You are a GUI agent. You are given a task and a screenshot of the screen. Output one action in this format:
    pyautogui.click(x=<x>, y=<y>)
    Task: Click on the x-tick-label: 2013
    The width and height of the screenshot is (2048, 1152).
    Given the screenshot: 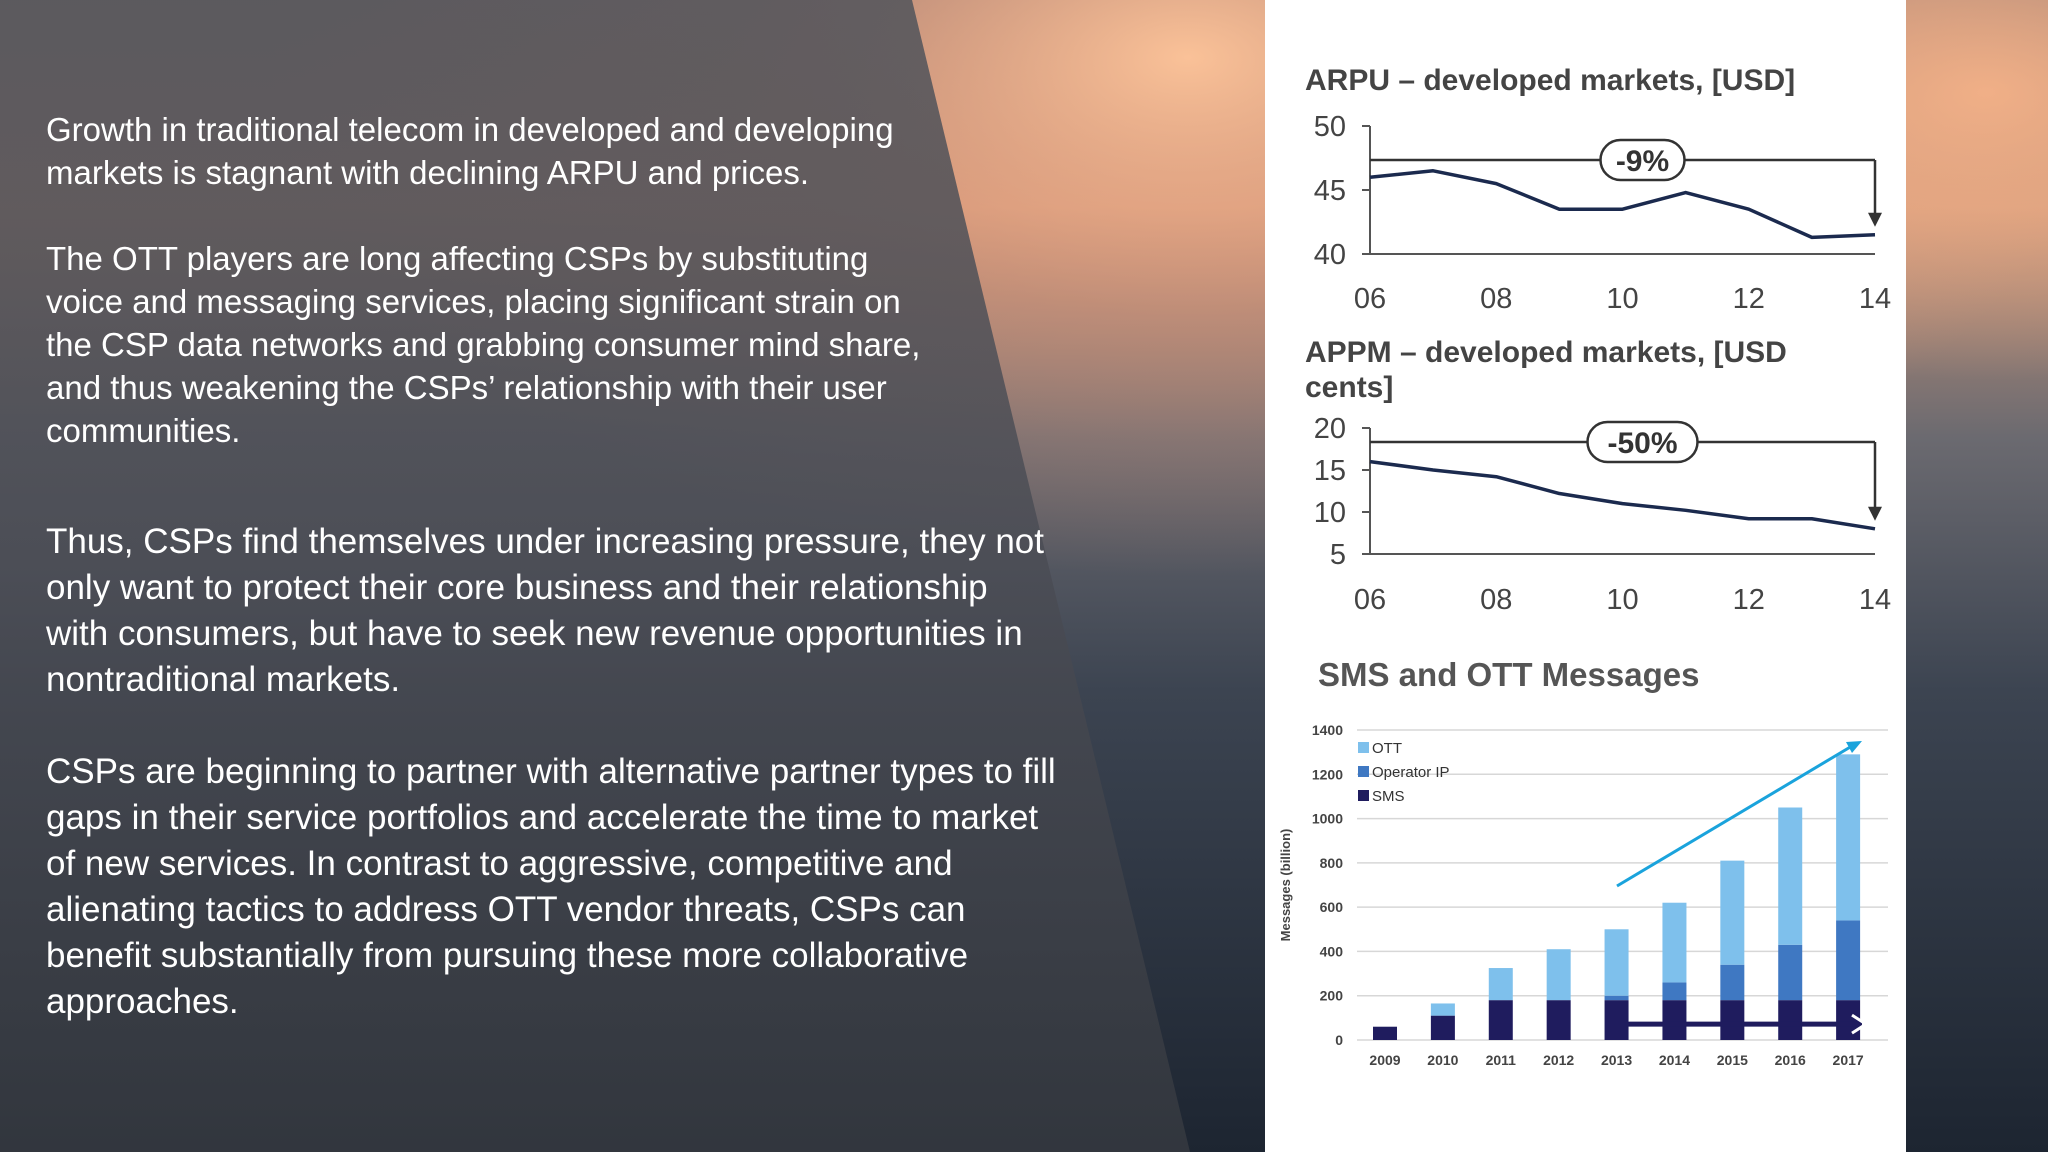 What is the action you would take?
    pyautogui.click(x=1616, y=1060)
    